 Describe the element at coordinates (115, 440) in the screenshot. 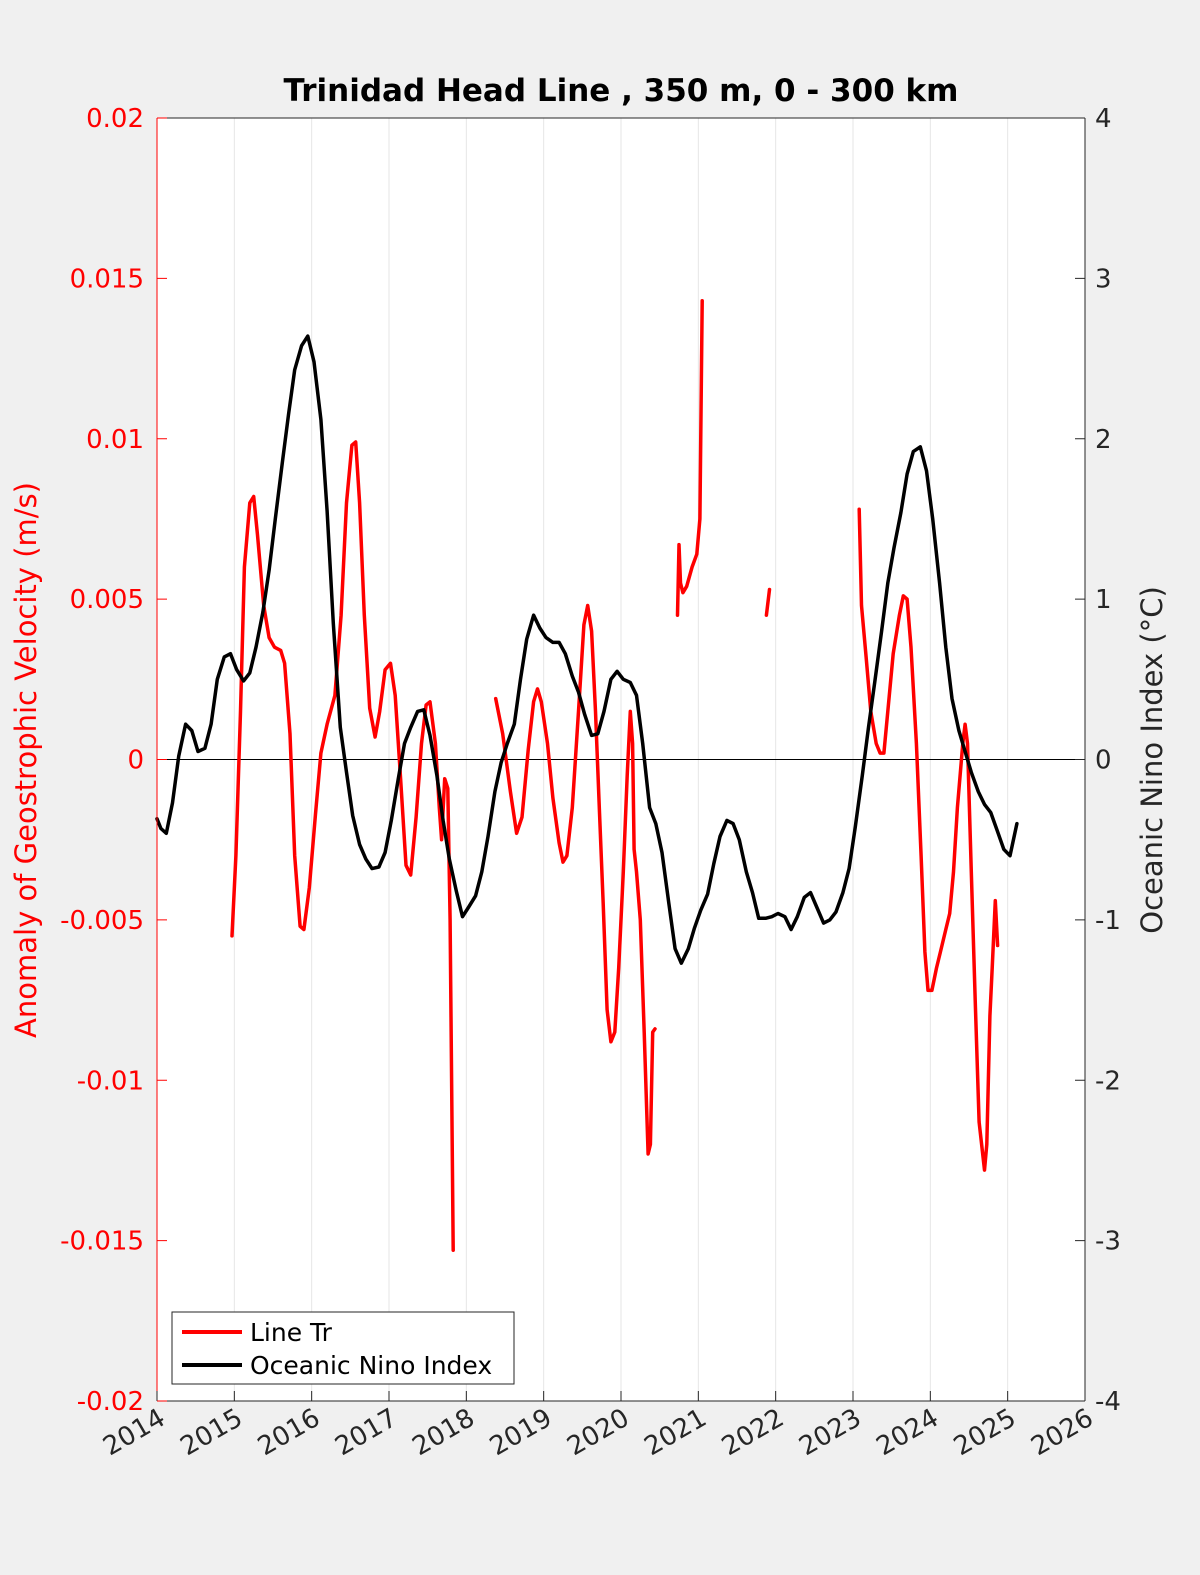

I see `y-left-tick-label: 0.01` at that location.